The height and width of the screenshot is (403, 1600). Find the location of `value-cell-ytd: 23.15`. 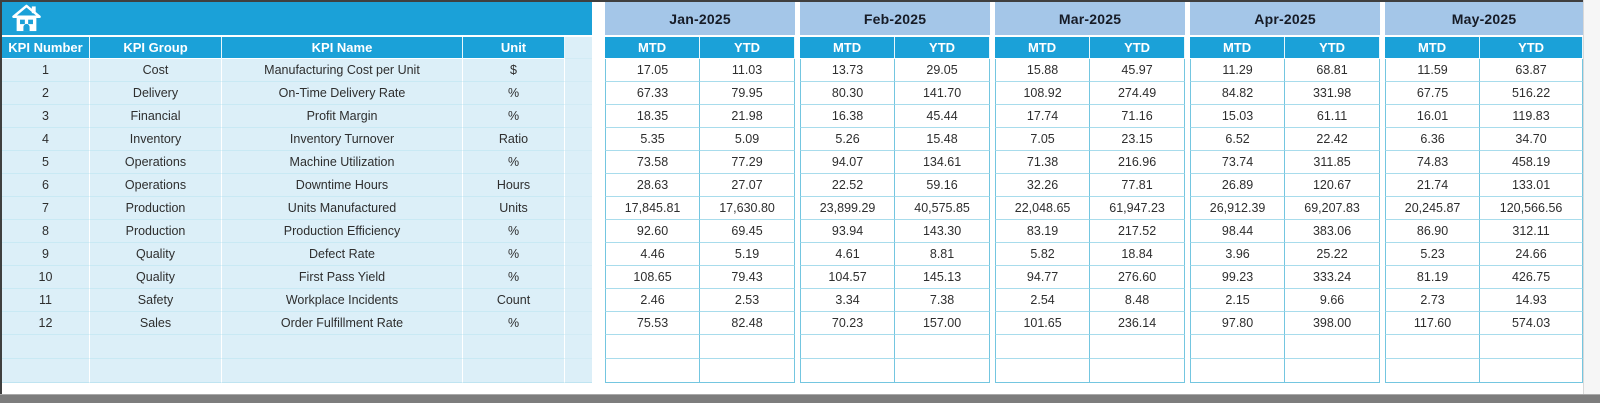

value-cell-ytd: 23.15 is located at coordinates (1138, 139).